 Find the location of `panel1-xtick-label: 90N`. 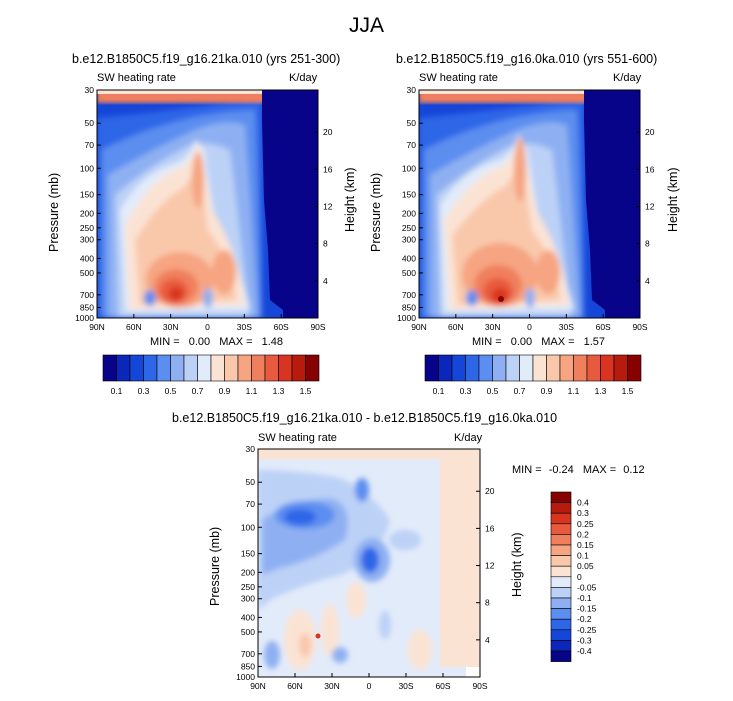

panel1-xtick-label: 90N is located at coordinates (97, 327).